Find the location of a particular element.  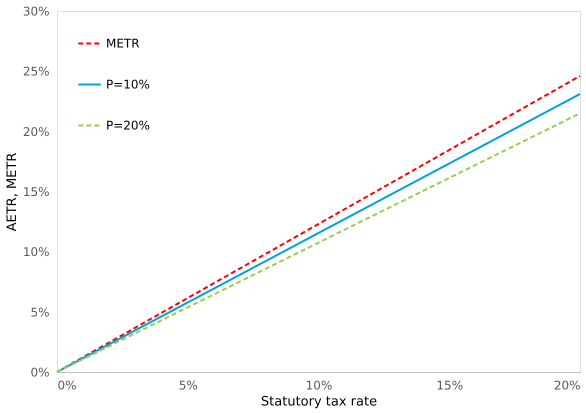

y-tick-label: 0% is located at coordinates (40, 373).